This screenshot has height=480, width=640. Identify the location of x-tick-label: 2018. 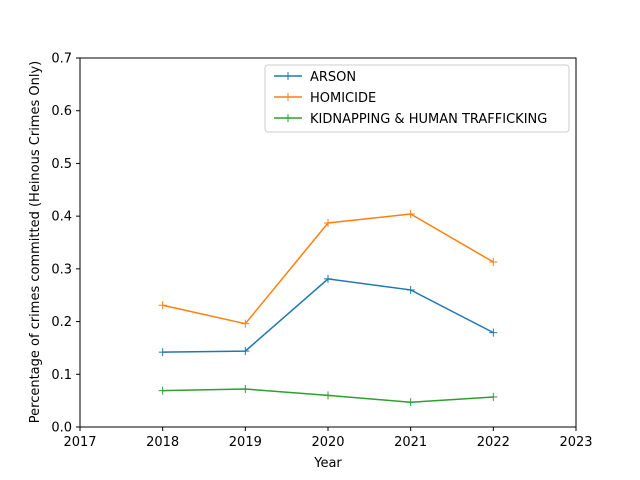
(162, 442).